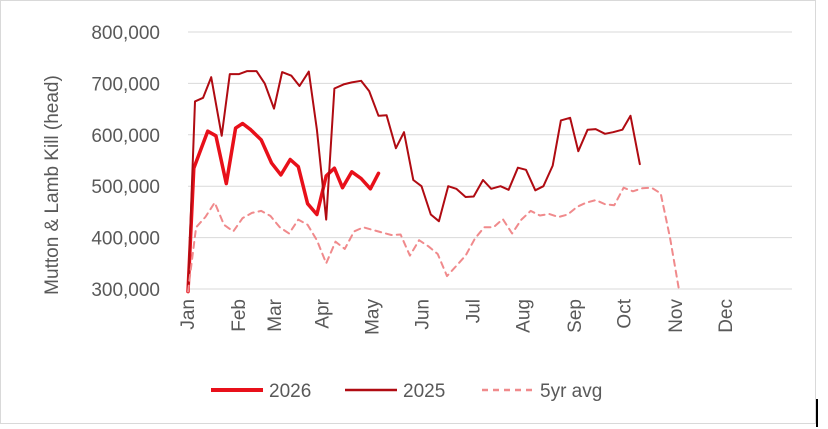 The image size is (828, 429). Describe the element at coordinates (726, 316) in the screenshot. I see `x-tick-label: Dec` at that location.